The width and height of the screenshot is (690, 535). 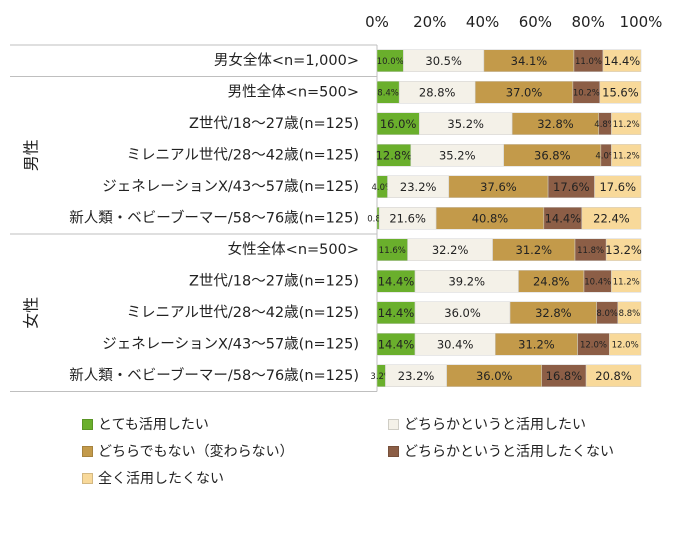 I want to click on legend-label-very-want: とても活用したい, so click(x=153, y=425).